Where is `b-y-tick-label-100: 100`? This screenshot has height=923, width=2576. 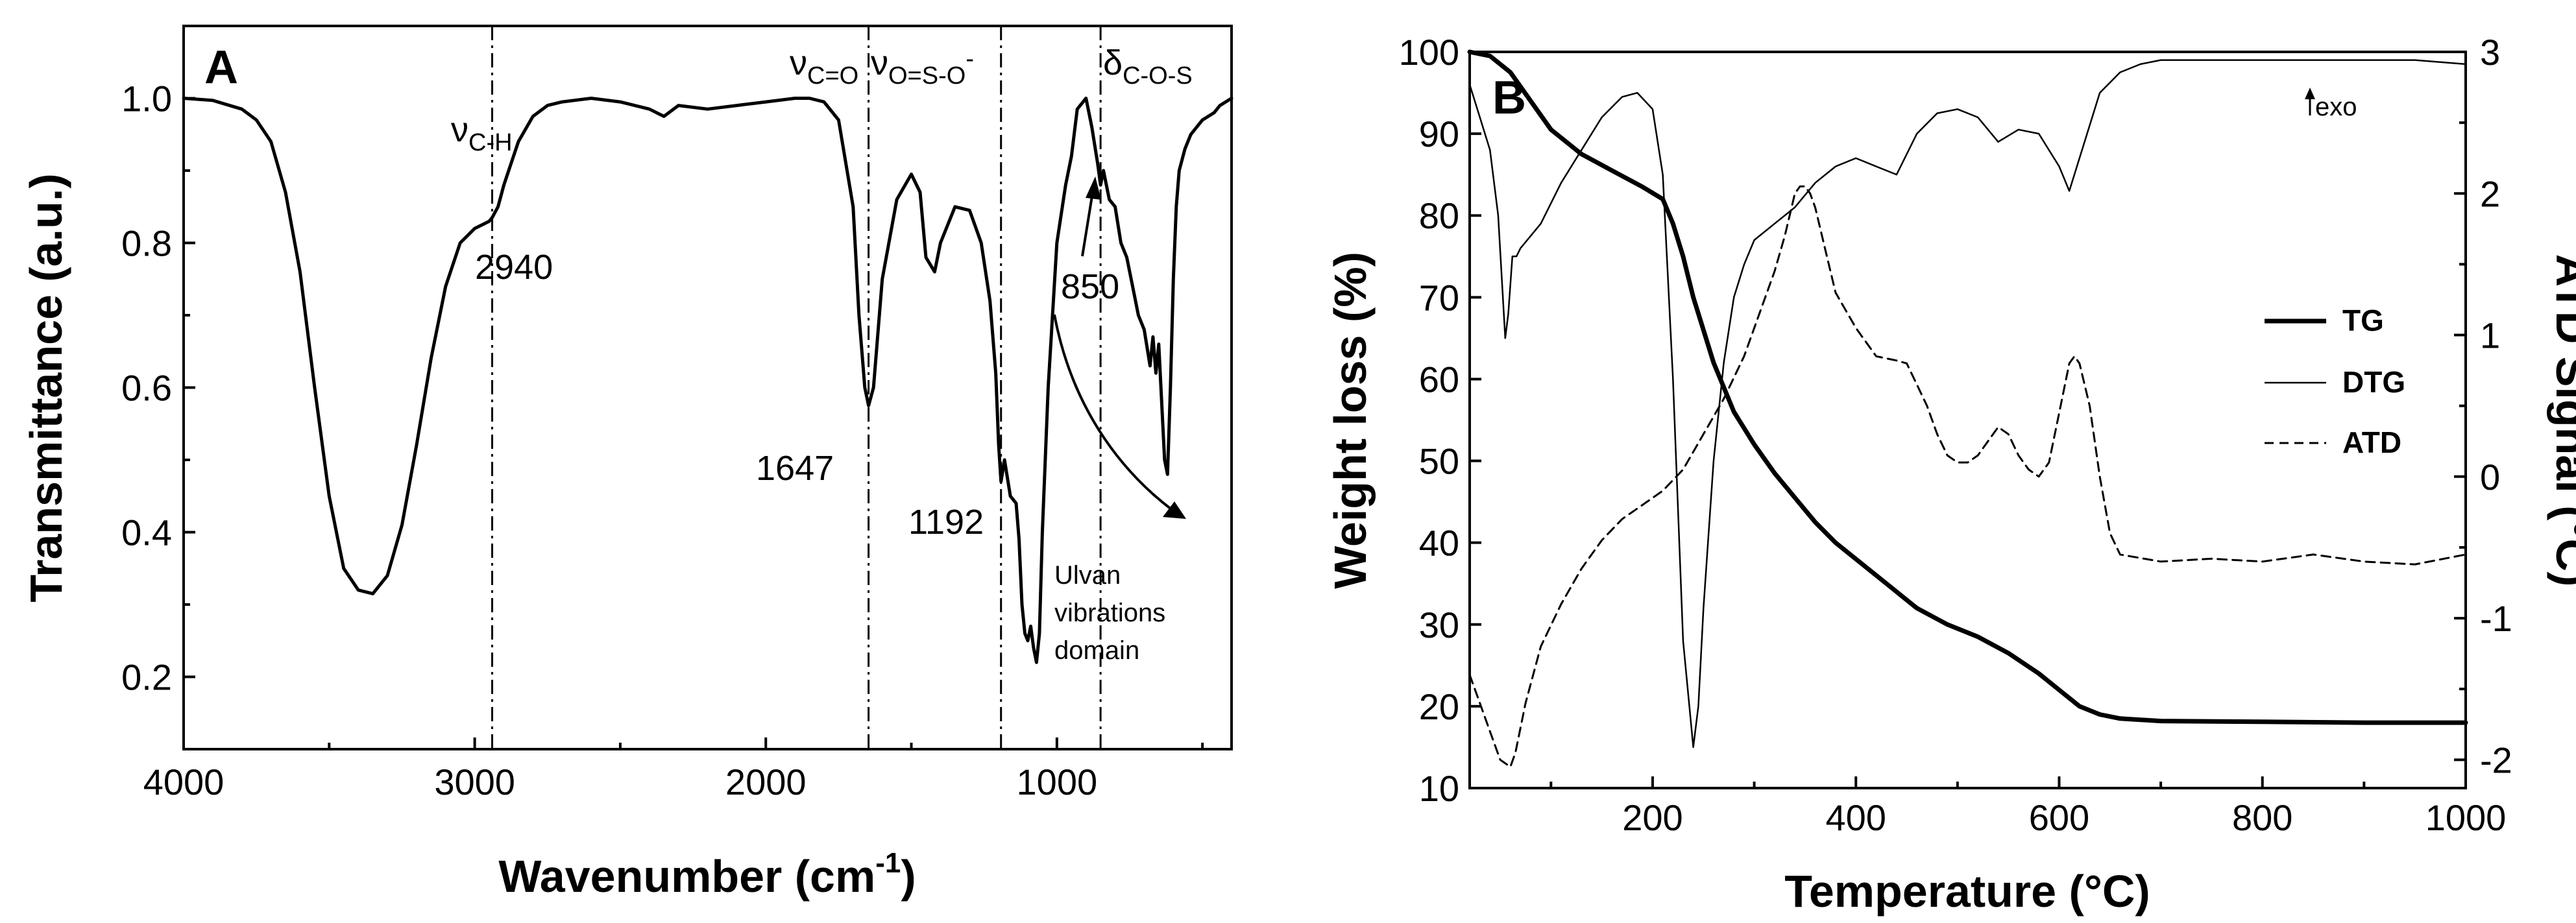
b-y-tick-label-100: 100 is located at coordinates (1429, 52).